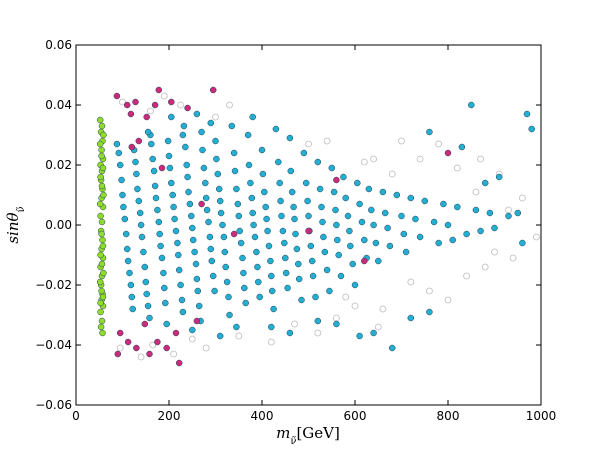 This screenshot has height=449, width=598. I want to click on x-tick-label: 400, so click(262, 416).